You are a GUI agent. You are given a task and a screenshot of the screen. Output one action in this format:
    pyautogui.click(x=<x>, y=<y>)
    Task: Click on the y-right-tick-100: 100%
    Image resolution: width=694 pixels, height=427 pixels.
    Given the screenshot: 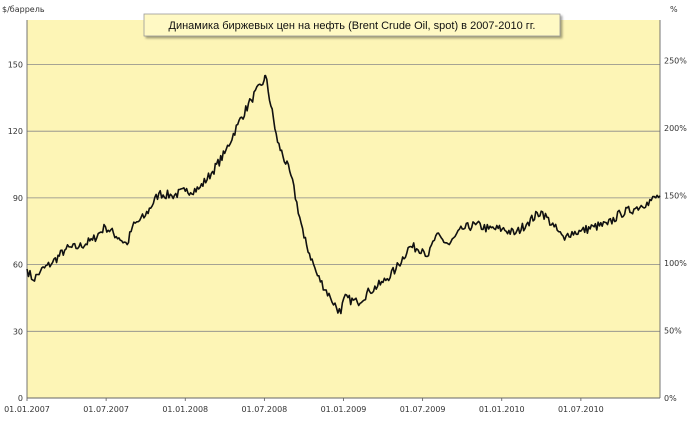 What is the action you would take?
    pyautogui.click(x=675, y=263)
    